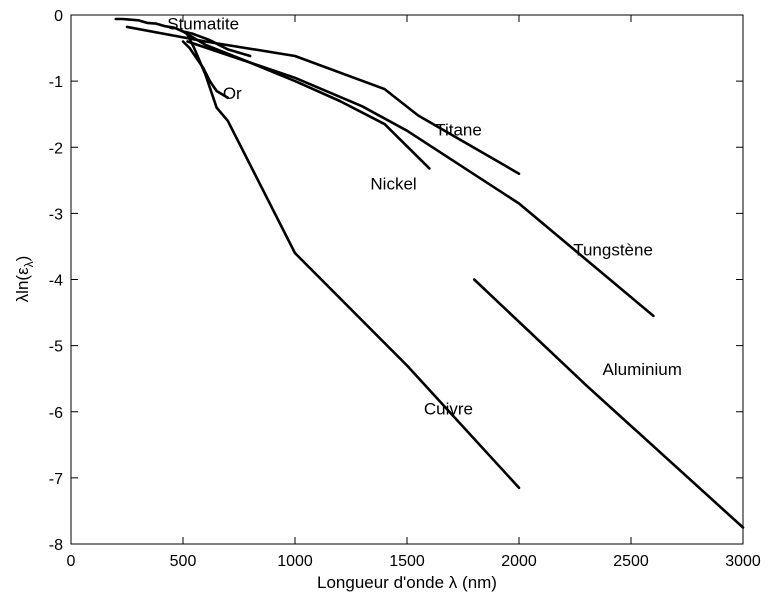  I want to click on series-label-titane: Titane, so click(458, 129).